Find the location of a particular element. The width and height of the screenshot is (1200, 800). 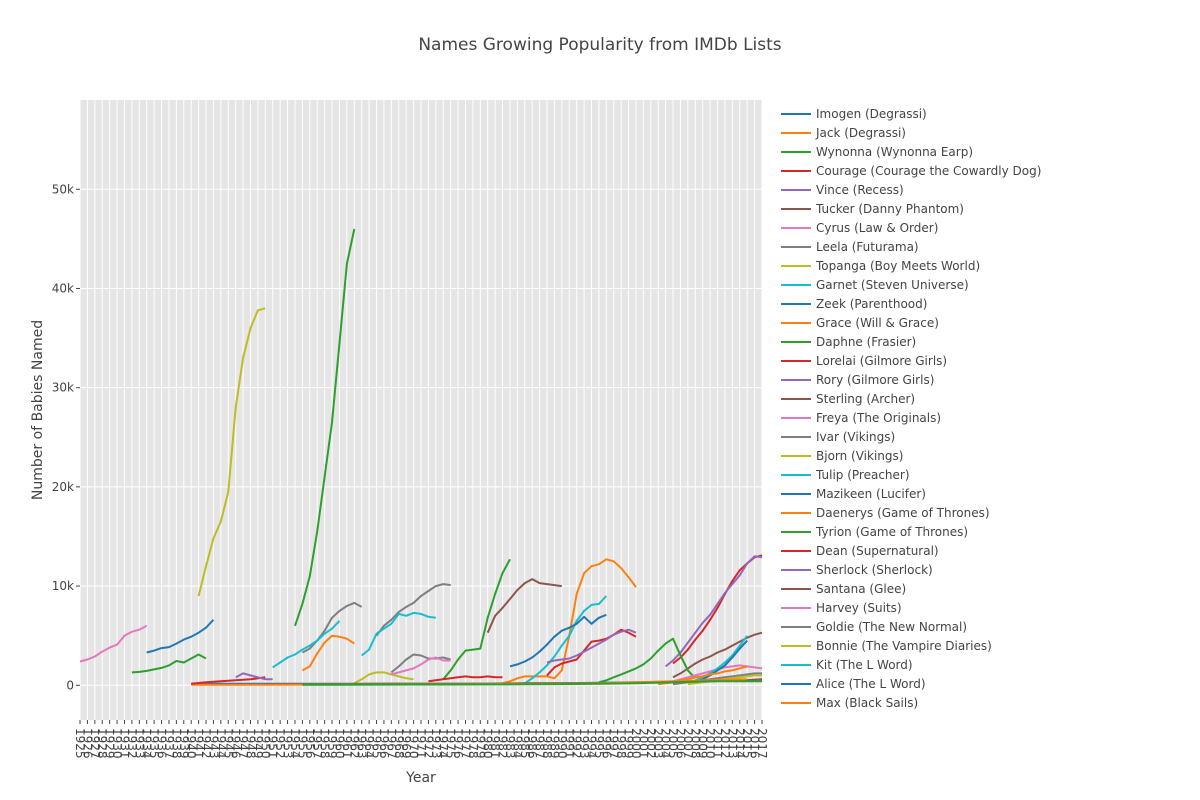

x-tick-label: 1936 is located at coordinates (162, 743).